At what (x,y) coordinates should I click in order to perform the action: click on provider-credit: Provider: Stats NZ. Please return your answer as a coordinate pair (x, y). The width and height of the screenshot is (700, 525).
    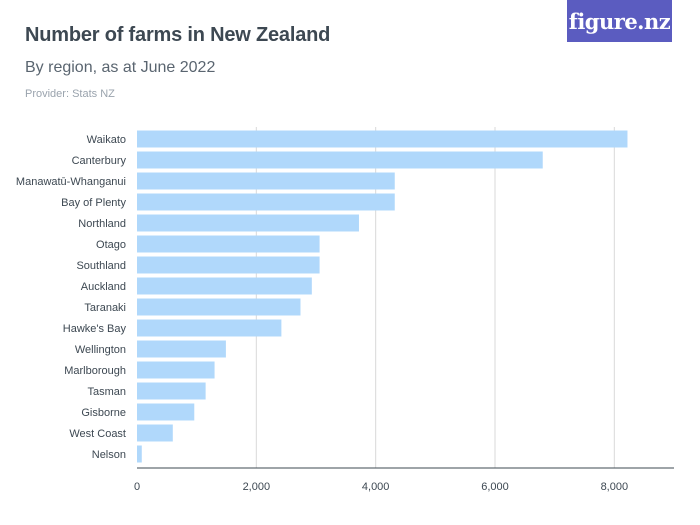
    Looking at the image, I should click on (70, 94).